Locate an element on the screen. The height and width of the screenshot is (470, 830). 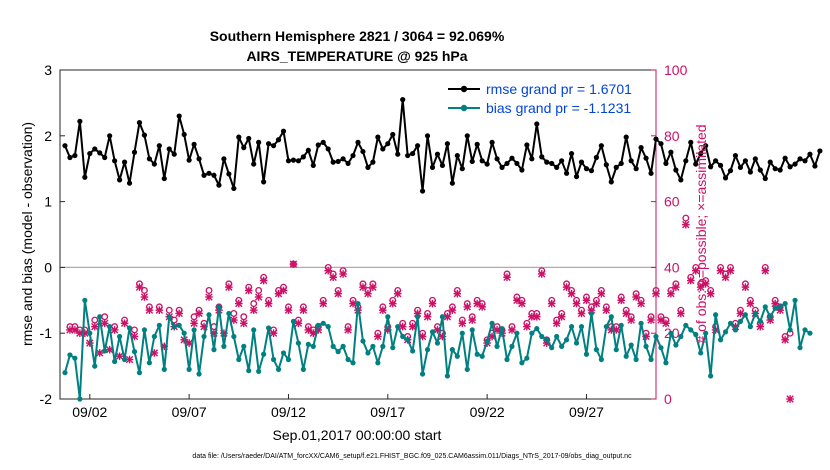
y-tick-label-left: 0 is located at coordinates (48, 267).